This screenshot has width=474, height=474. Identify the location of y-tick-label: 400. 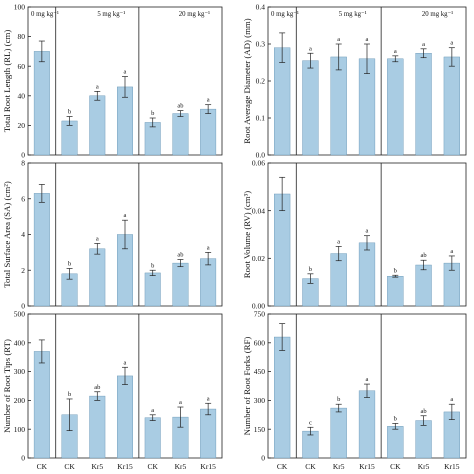
(20, 342).